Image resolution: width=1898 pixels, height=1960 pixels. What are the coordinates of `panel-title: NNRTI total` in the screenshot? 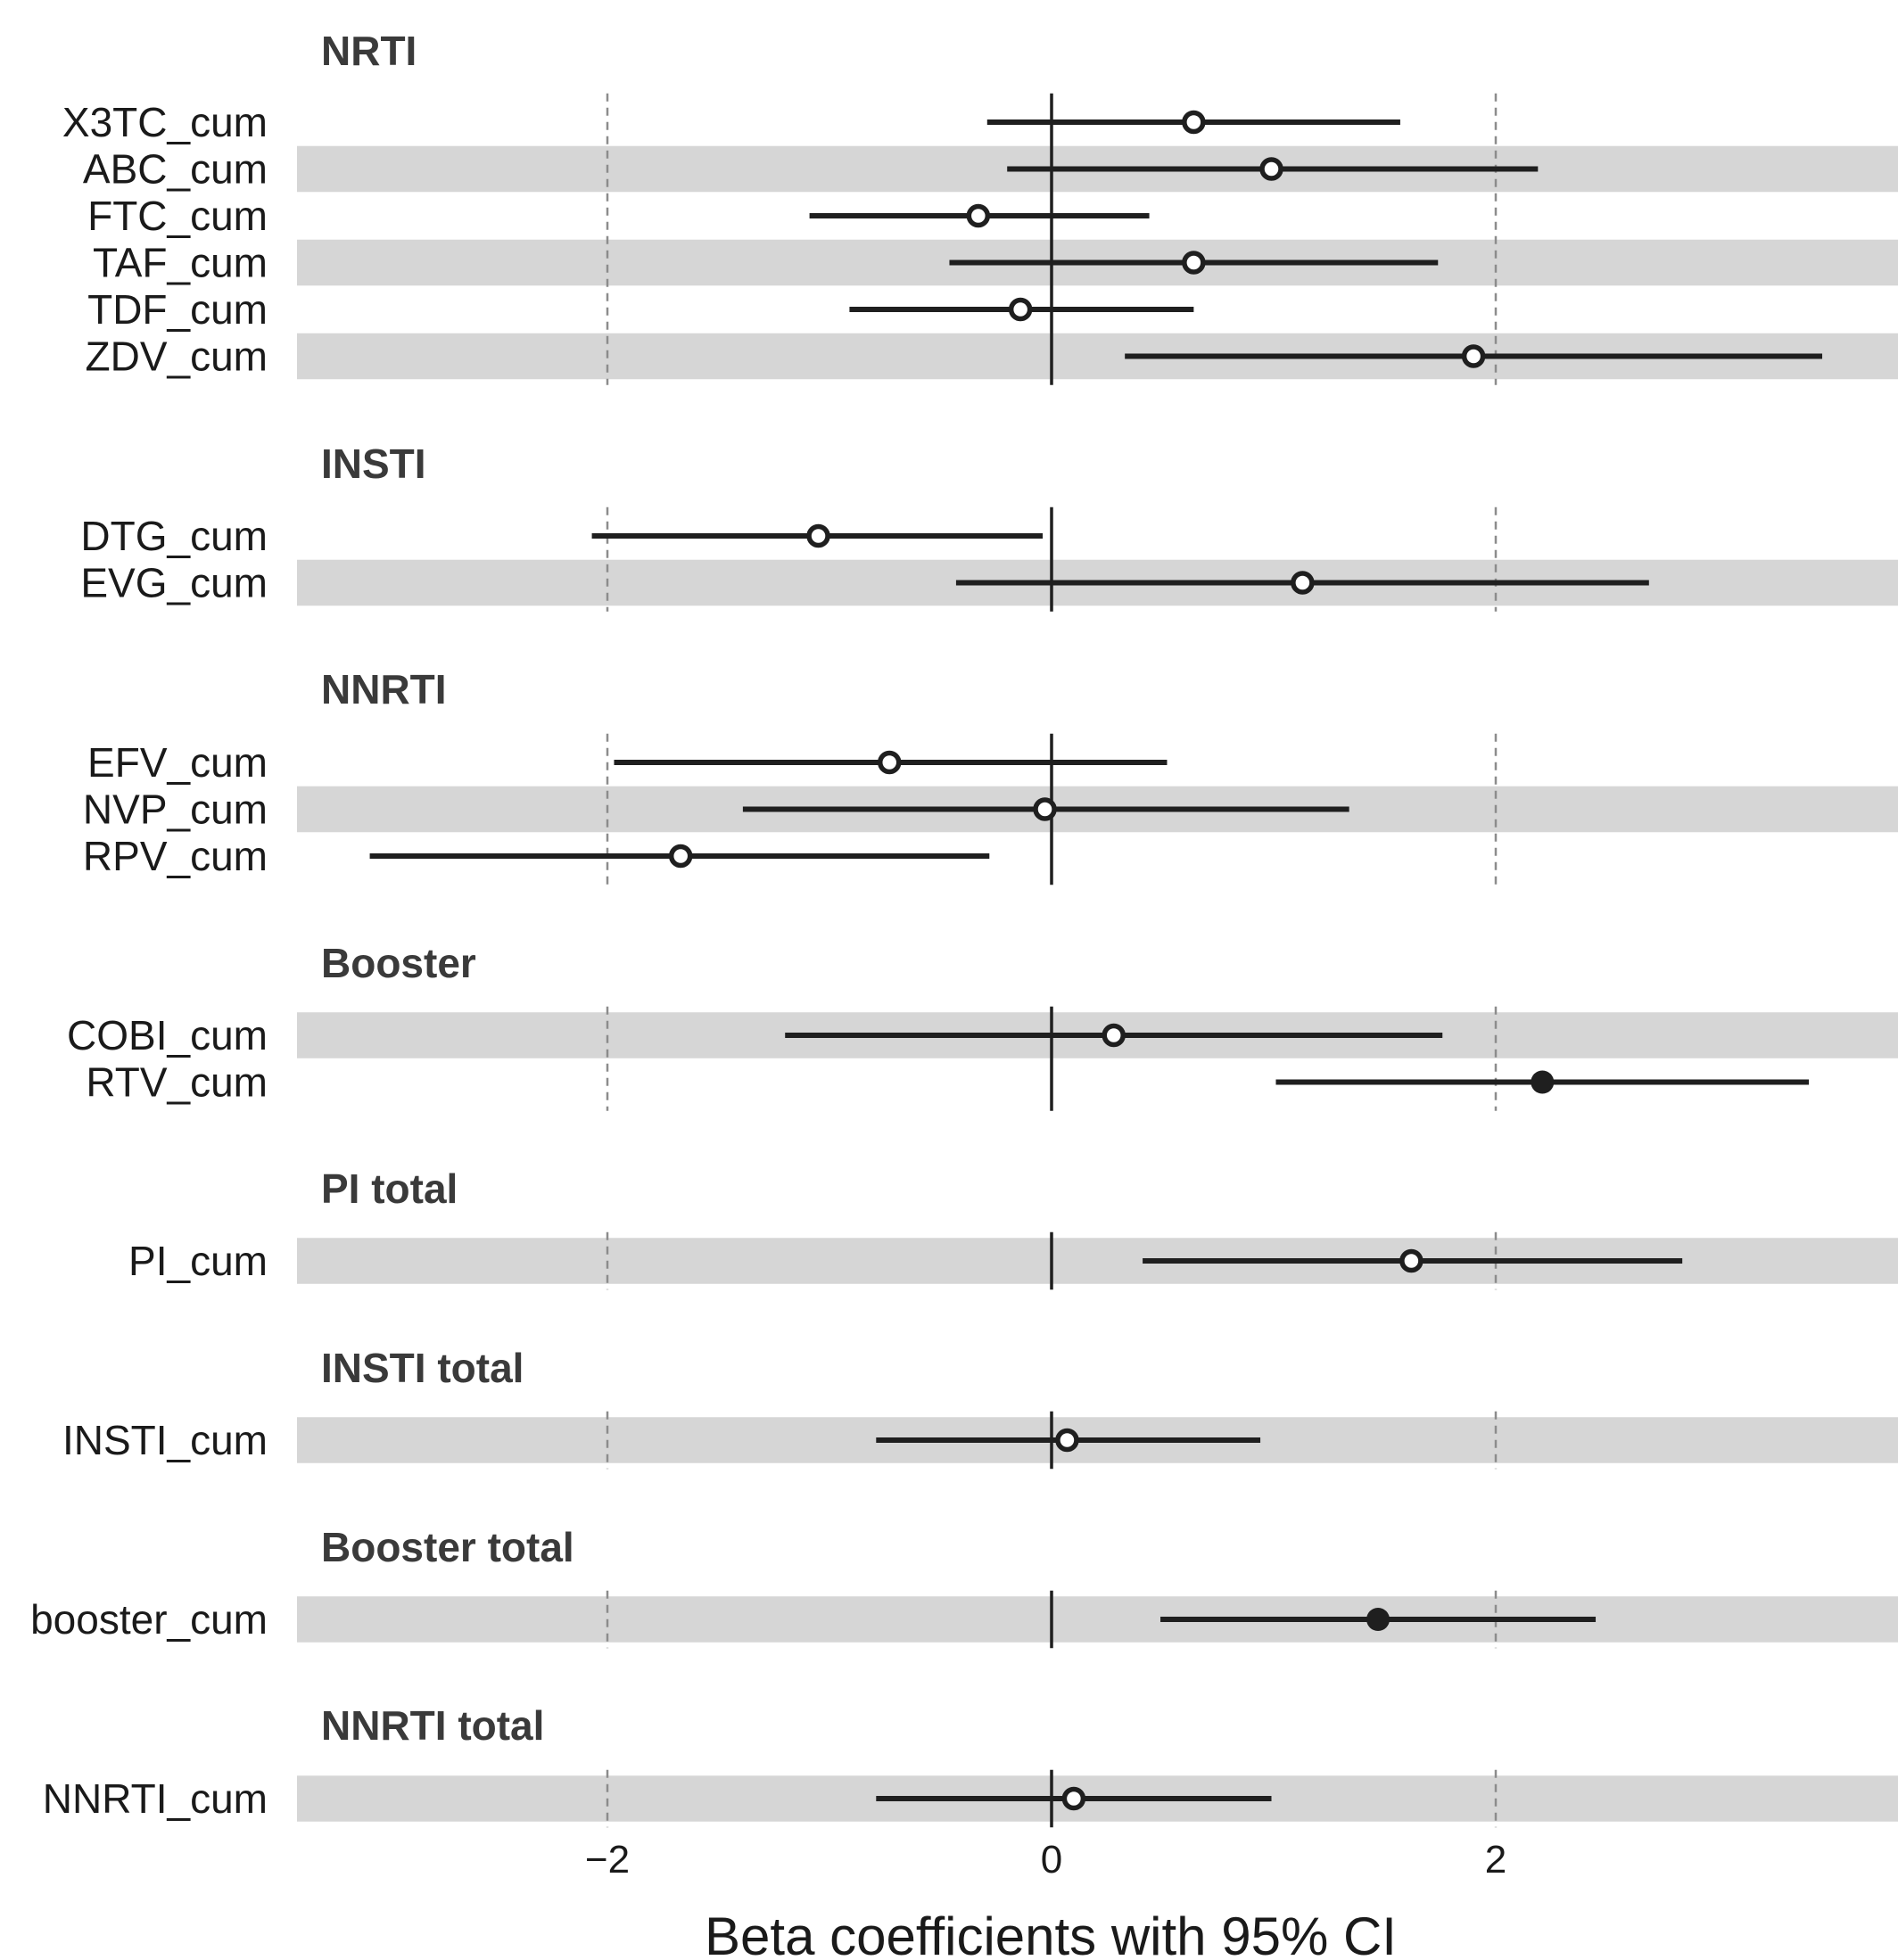 It's located at (432, 1726).